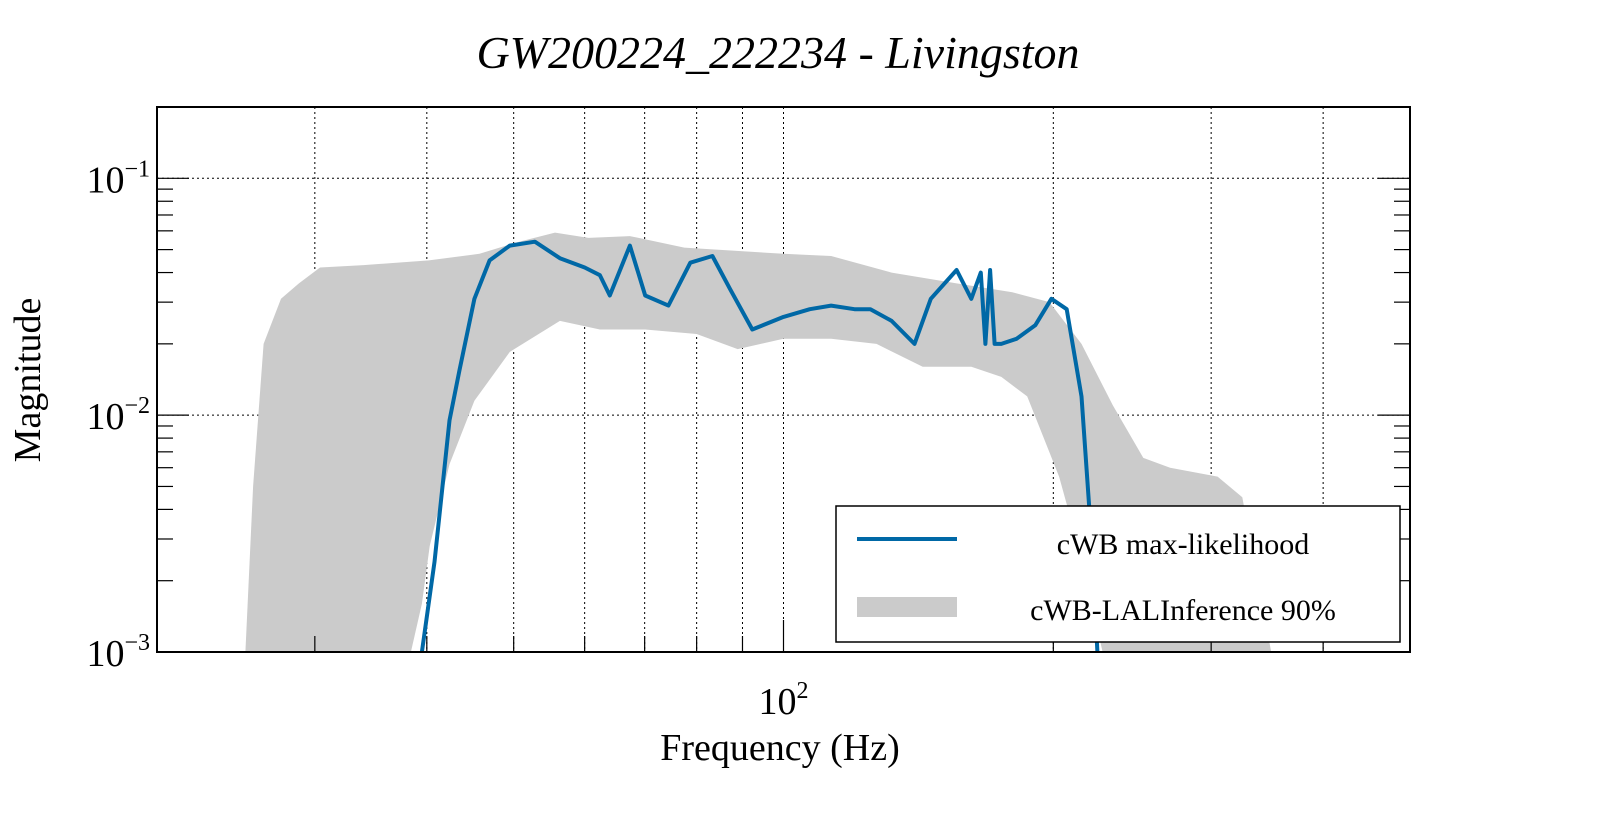 Image resolution: width=1599 pixels, height=813 pixels. Describe the element at coordinates (118, 178) in the screenshot. I see `y-tick-label: 10⁻¹` at that location.